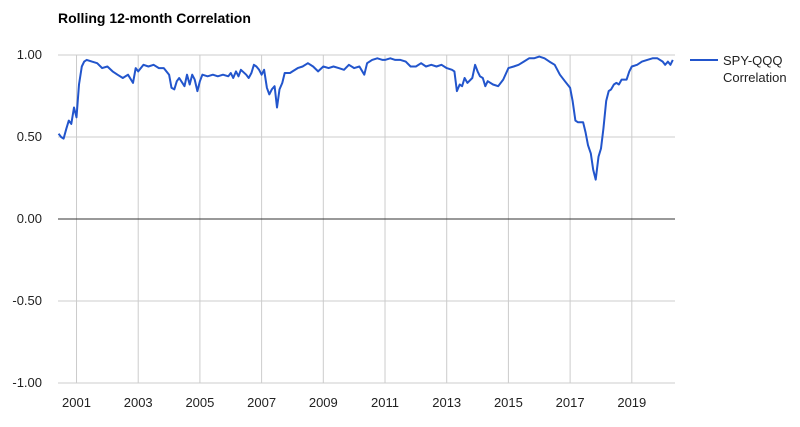 This screenshot has width=800, height=427. Describe the element at coordinates (29, 218) in the screenshot. I see `y-tick-label: 0.00` at that location.